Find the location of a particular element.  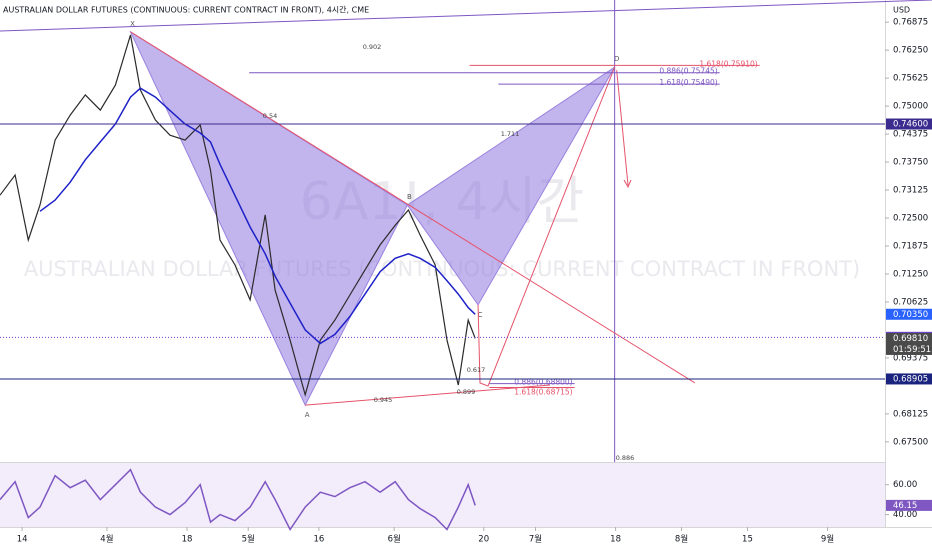

x-tick-label: 8월 is located at coordinates (681, 539).